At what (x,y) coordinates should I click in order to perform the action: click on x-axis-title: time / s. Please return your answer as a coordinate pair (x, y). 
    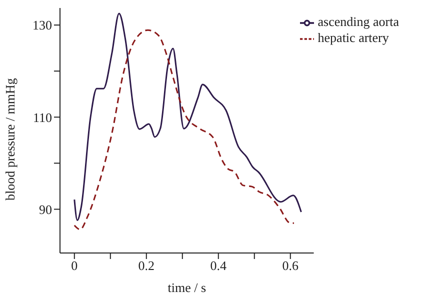
    Looking at the image, I should click on (187, 287).